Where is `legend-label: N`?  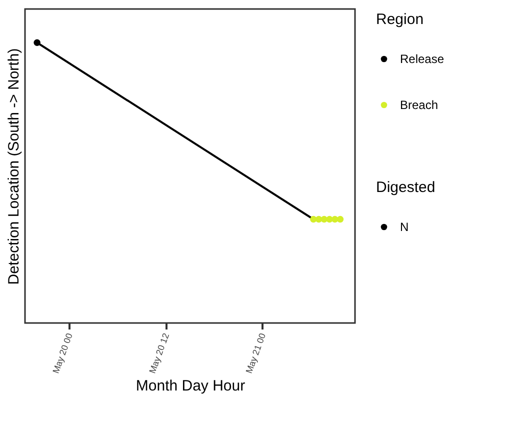
legend-label: N is located at coordinates (404, 227).